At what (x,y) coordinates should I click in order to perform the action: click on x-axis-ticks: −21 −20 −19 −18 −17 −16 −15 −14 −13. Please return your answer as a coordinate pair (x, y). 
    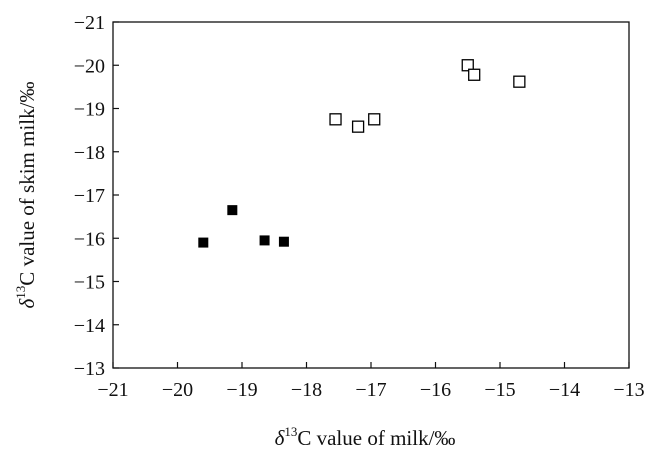
    Looking at the image, I should click on (371, 381).